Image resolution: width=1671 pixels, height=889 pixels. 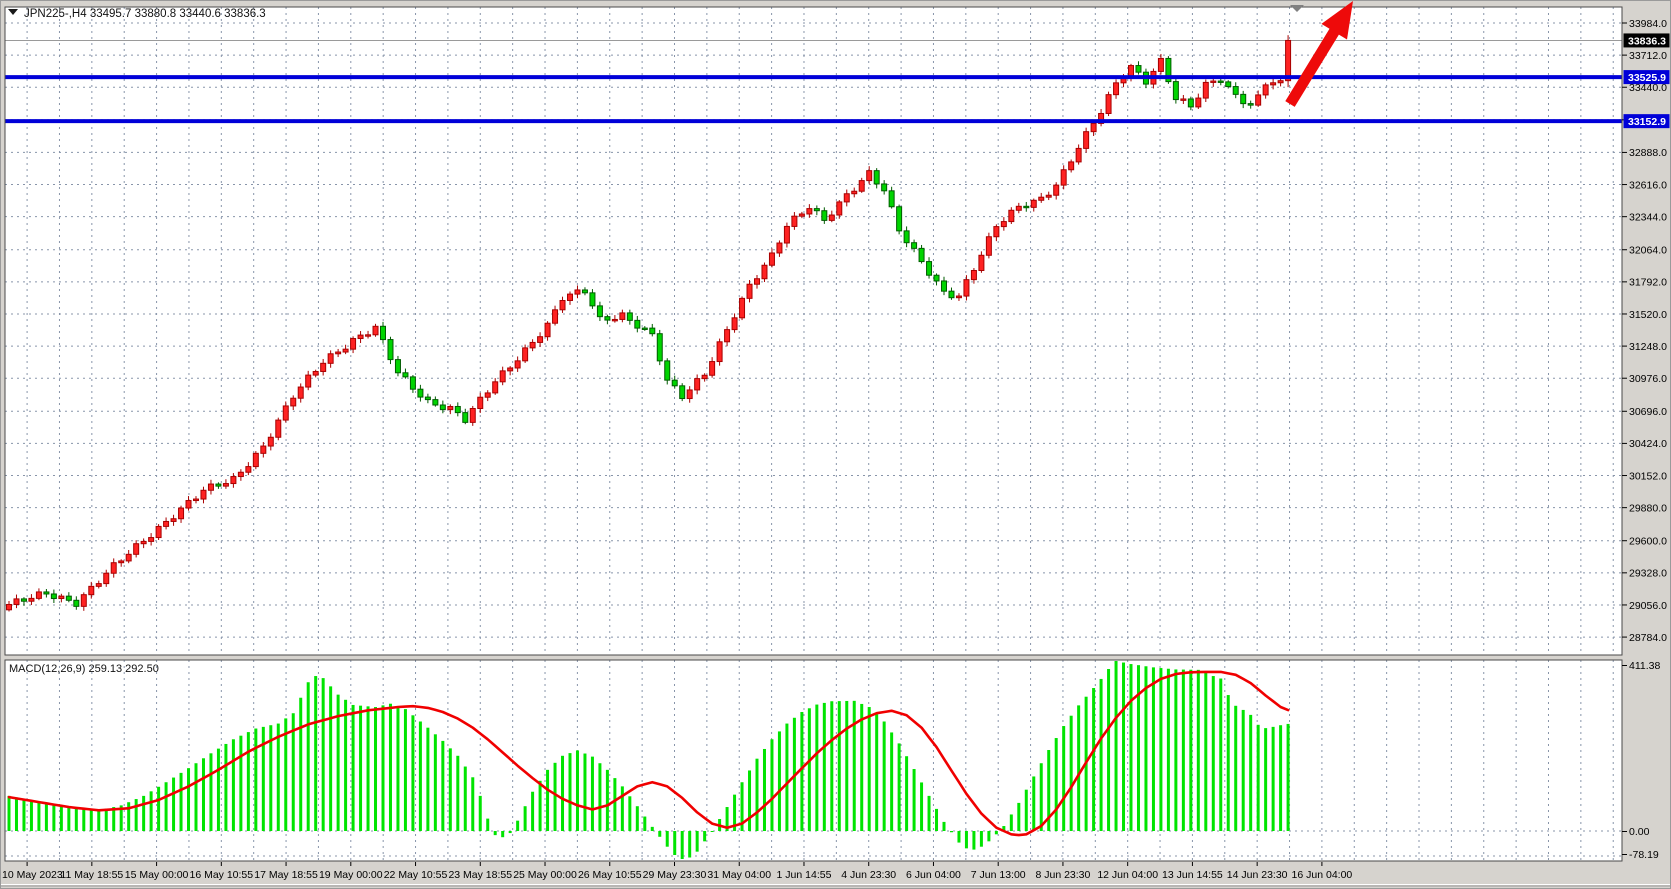 What do you see at coordinates (868, 875) in the screenshot?
I see `time-tick-label: 4 Jun 23:30` at bounding box center [868, 875].